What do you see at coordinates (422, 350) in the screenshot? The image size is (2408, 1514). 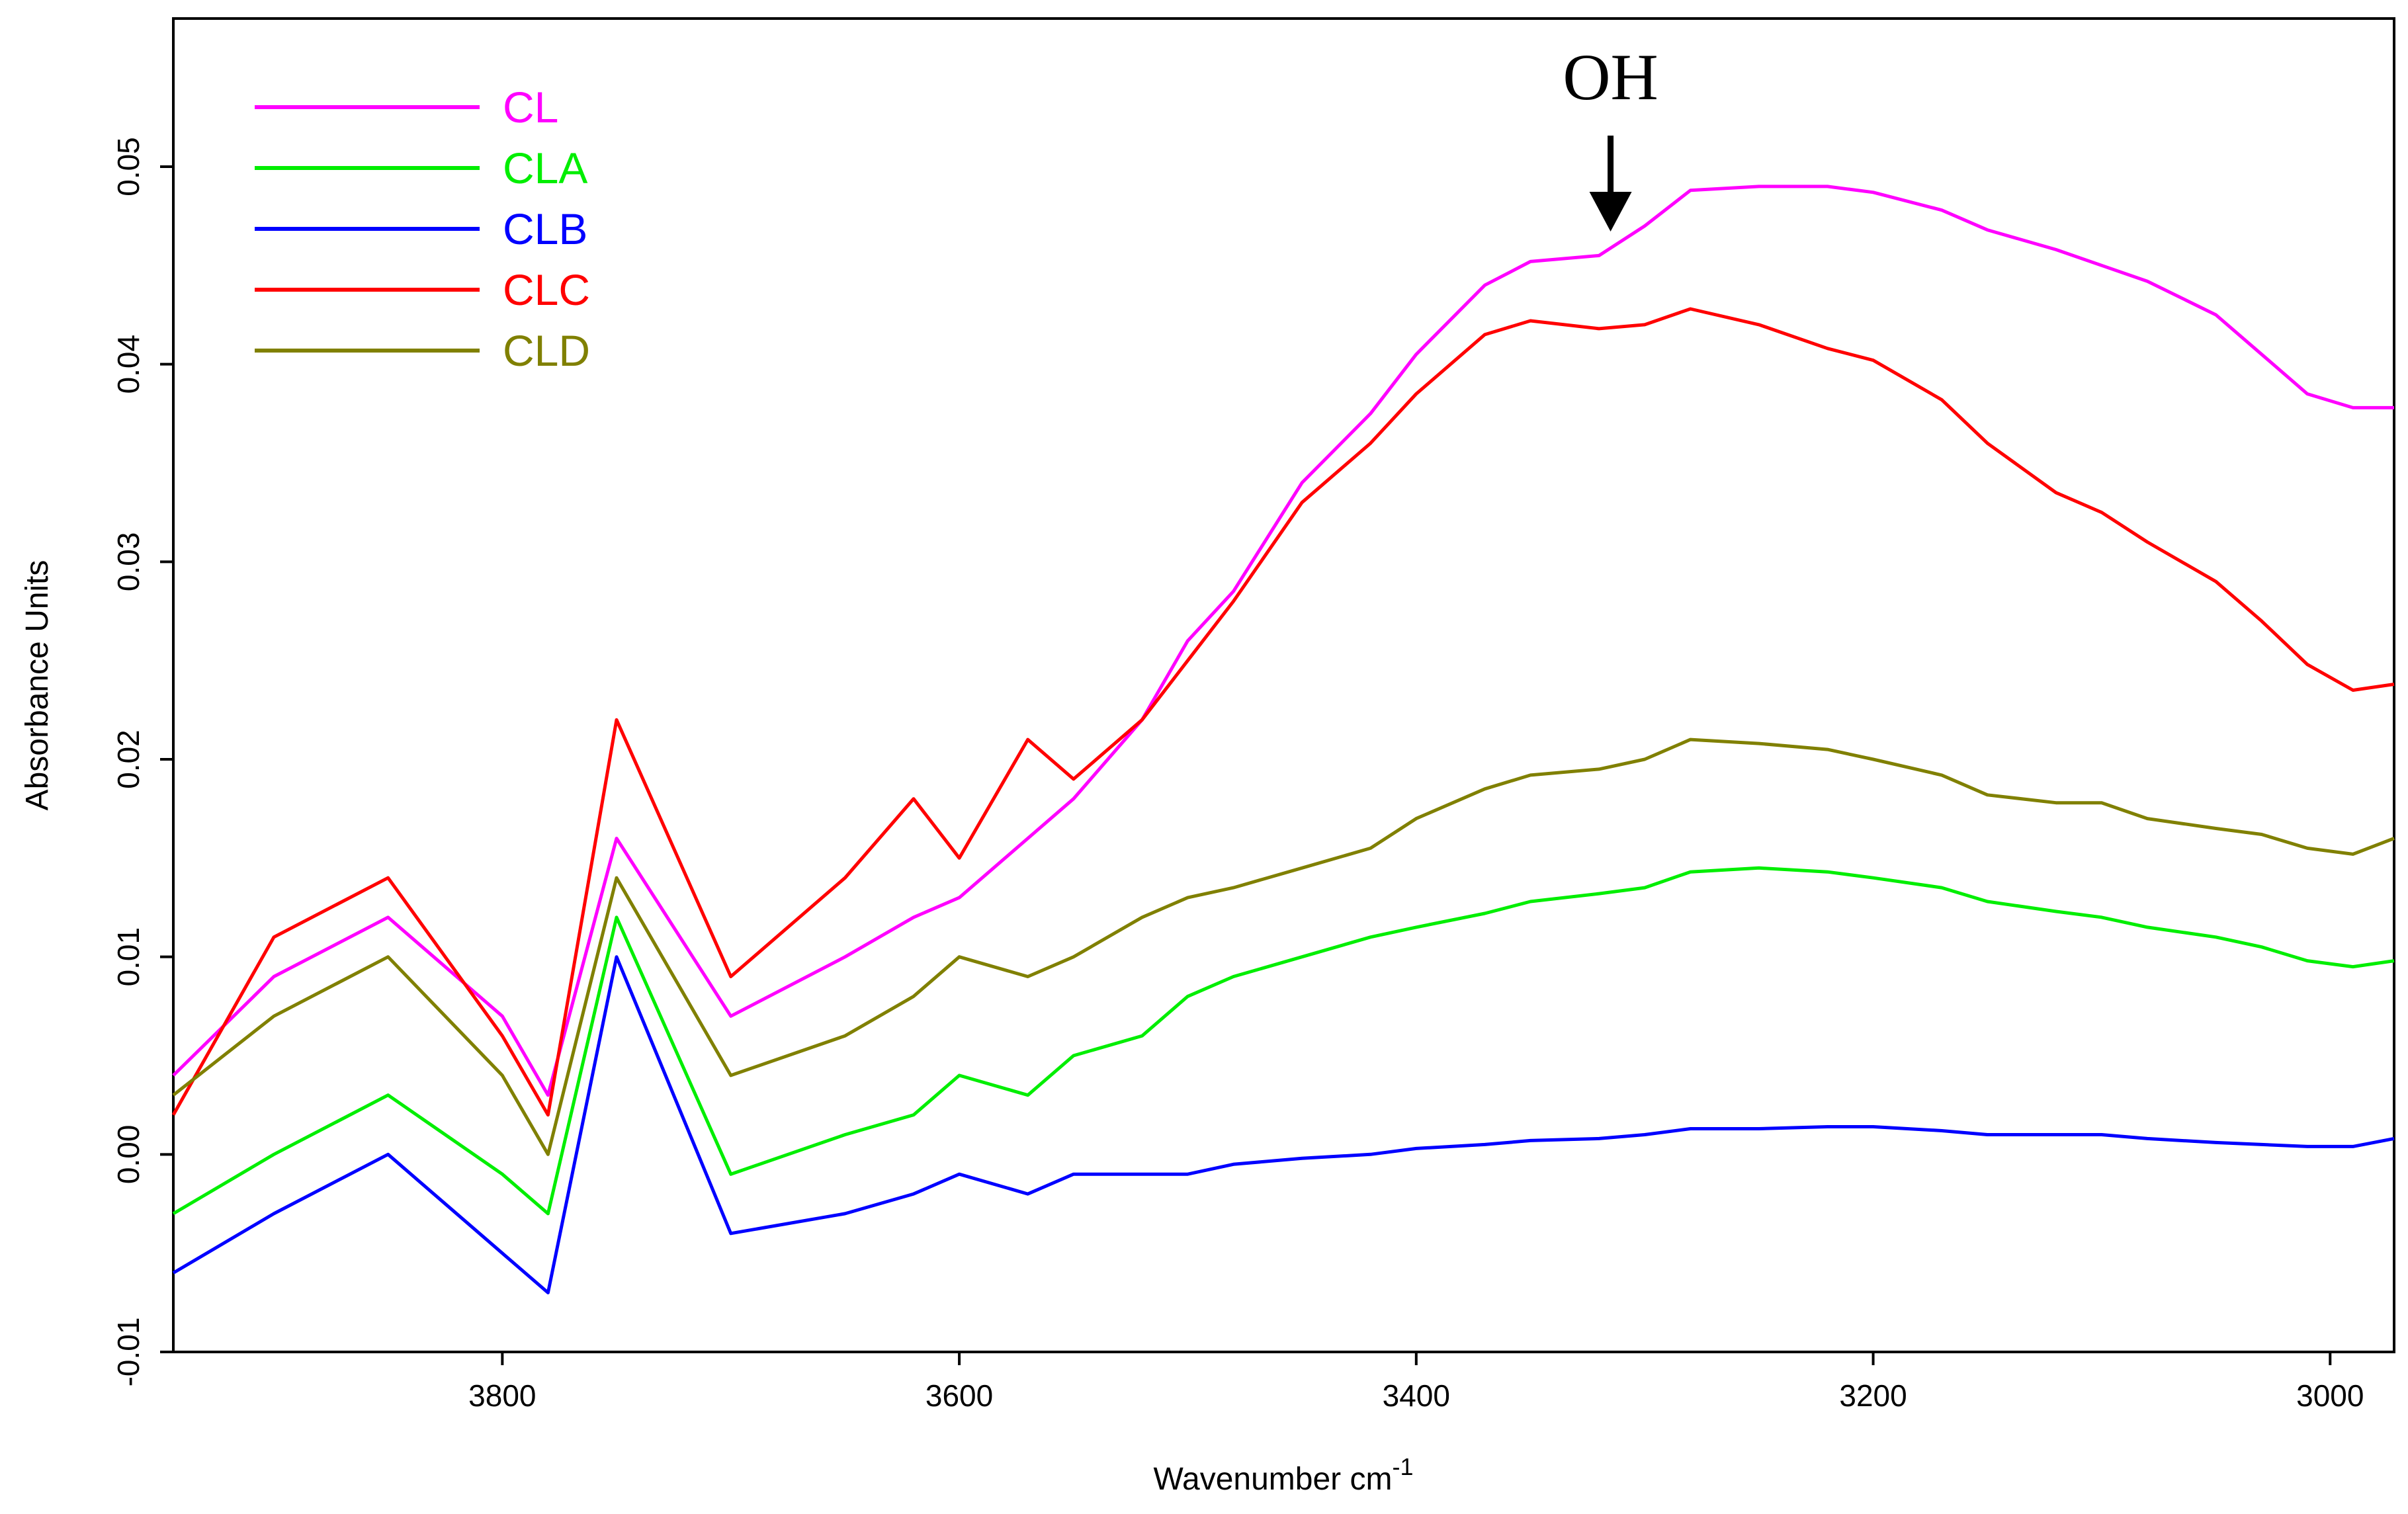 I see `legend-item-cld: CLD` at bounding box center [422, 350].